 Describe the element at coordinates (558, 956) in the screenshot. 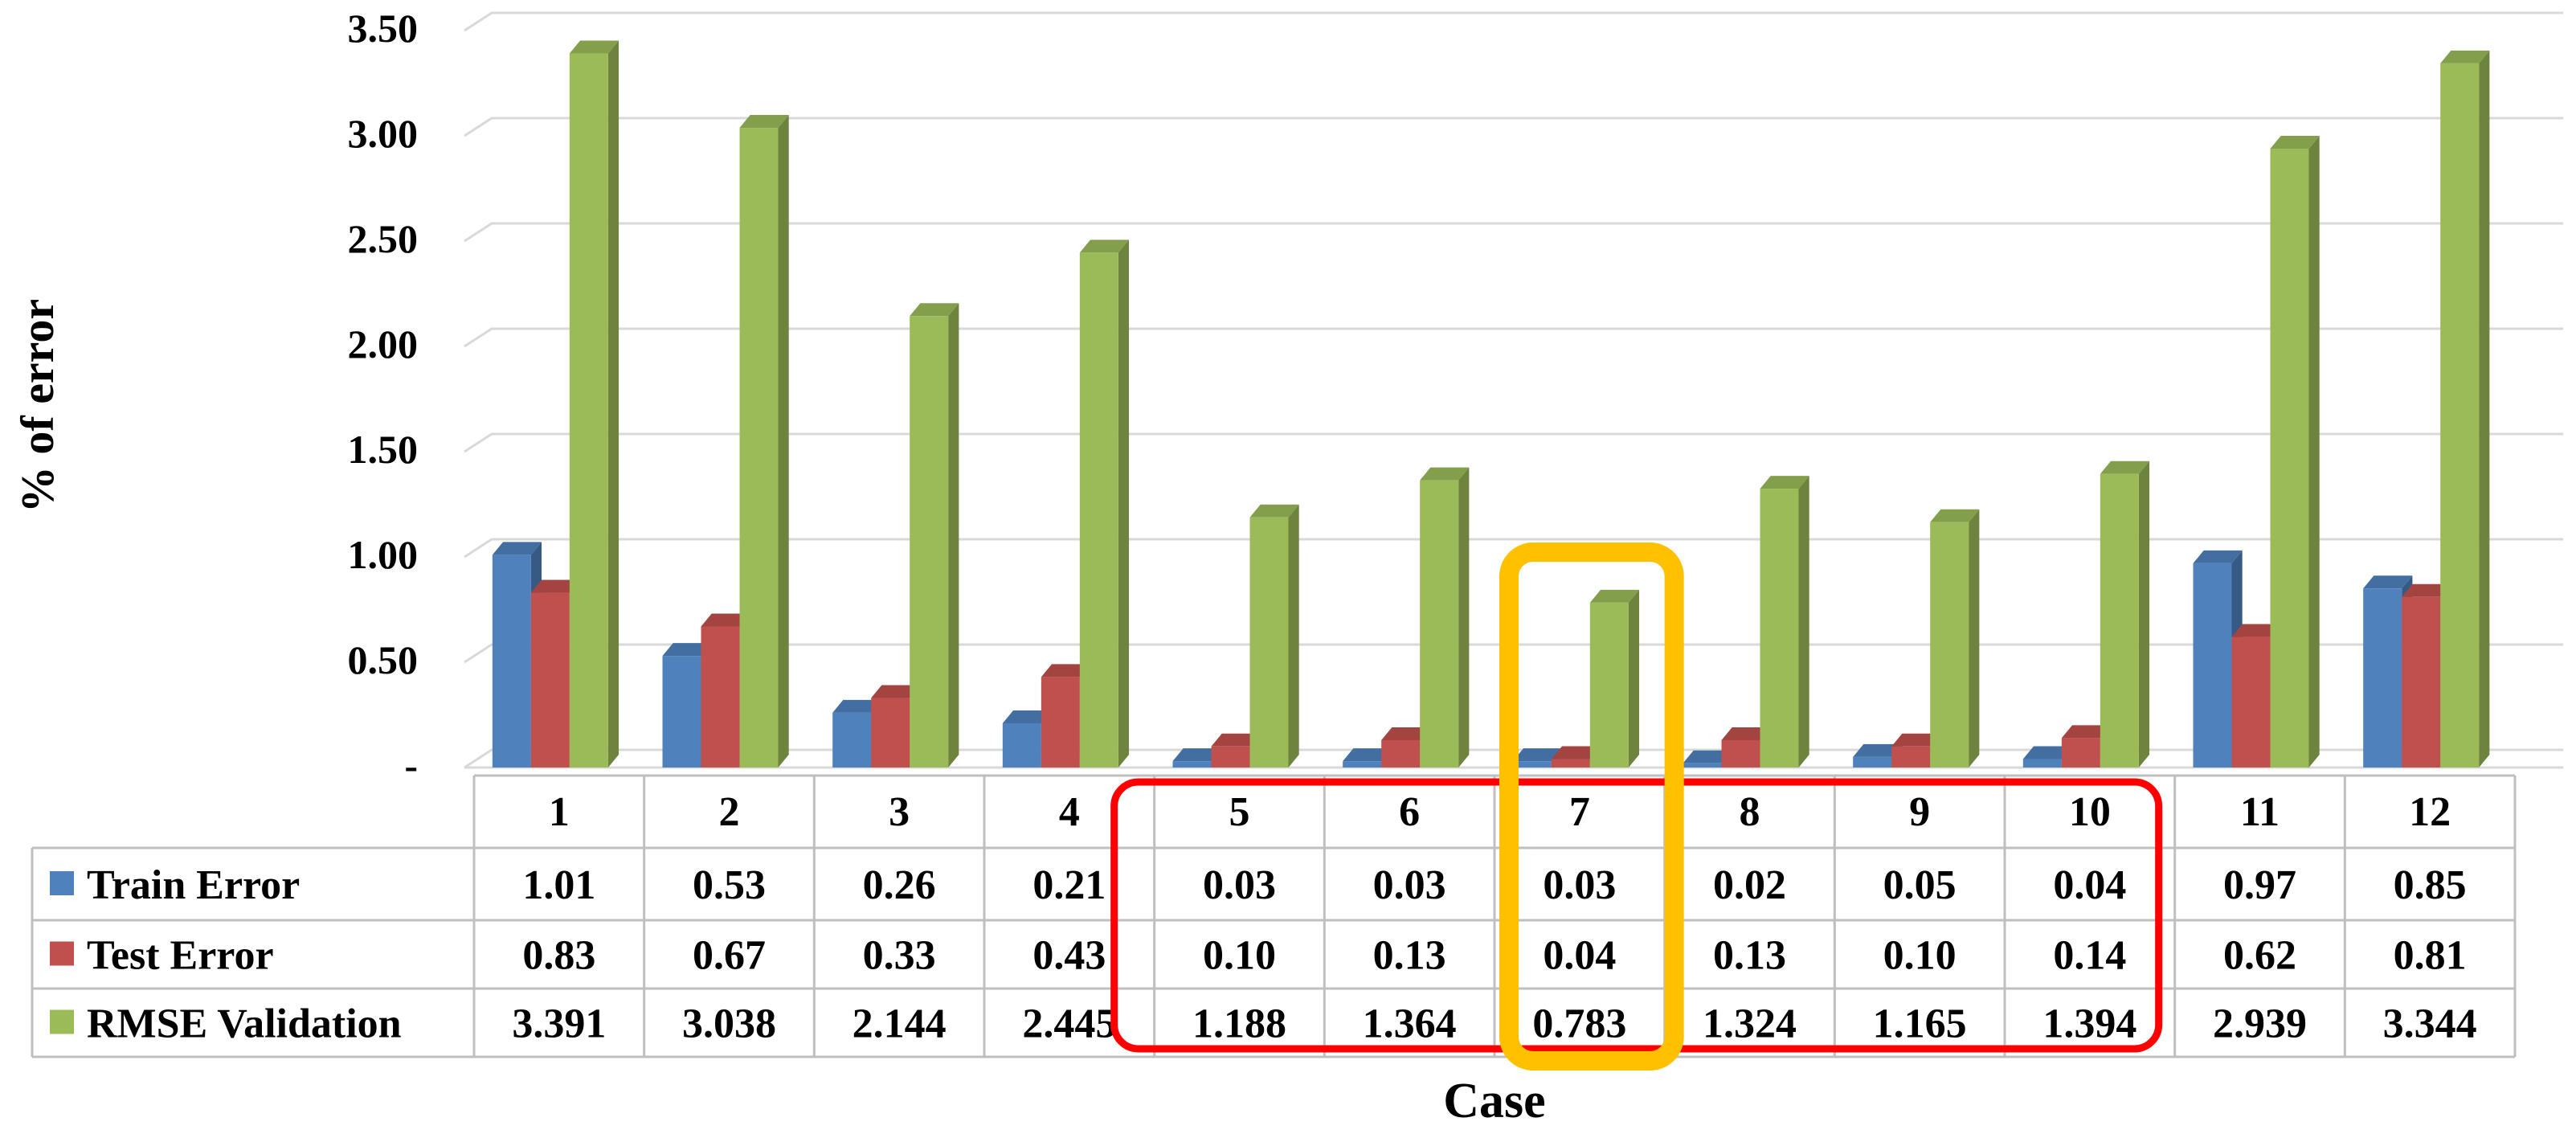

I see `data-table-cell: 0.83` at that location.